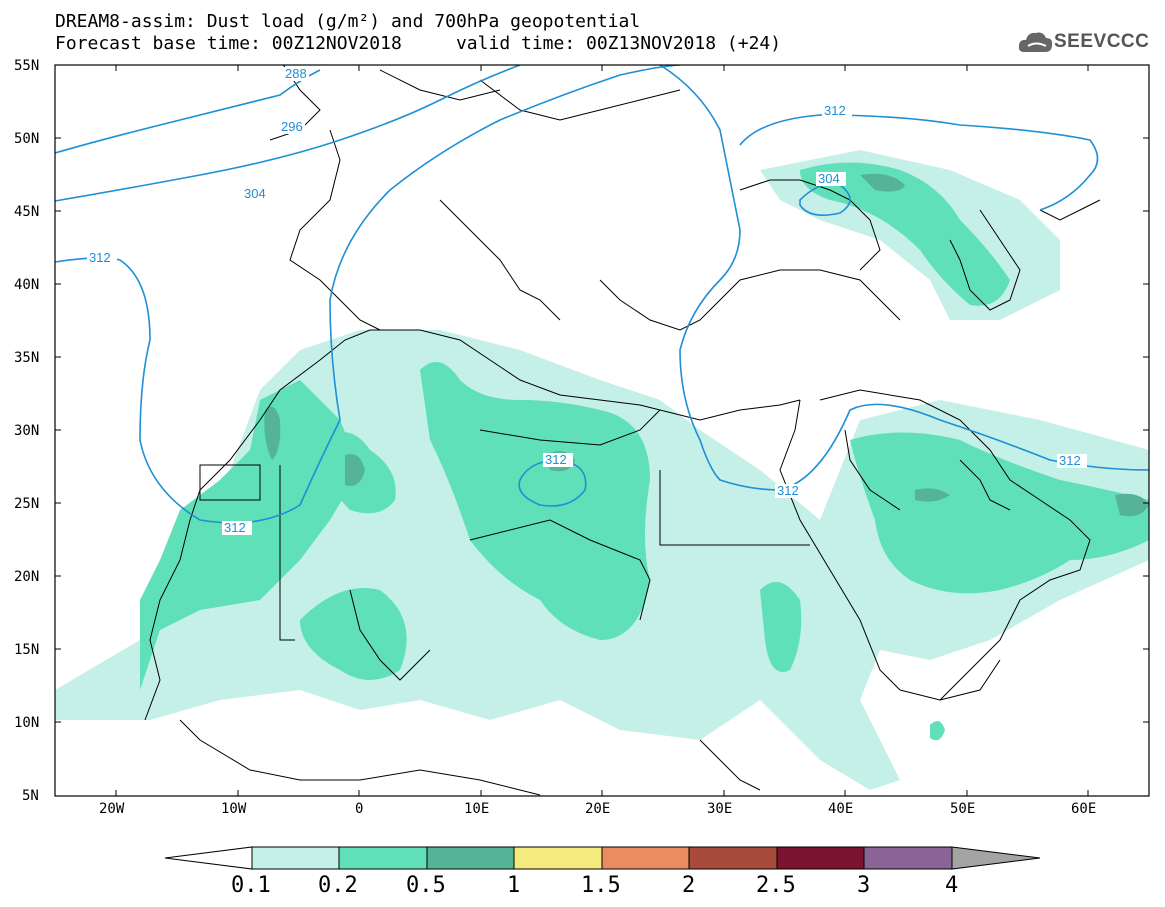 The height and width of the screenshot is (907, 1165). I want to click on lon-label: 60E, so click(1083, 809).